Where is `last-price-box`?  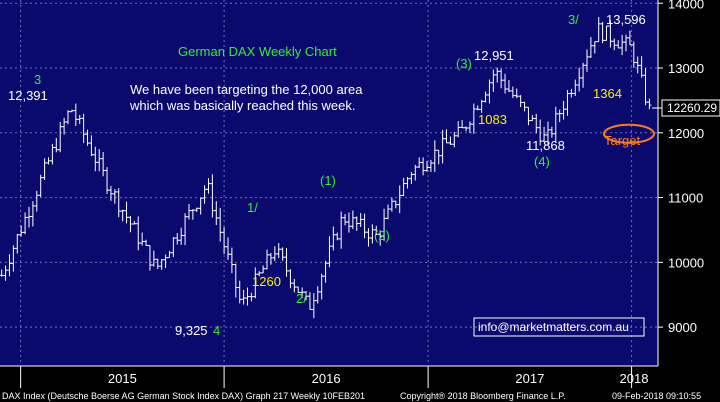
last-price-box is located at coordinates (690, 108).